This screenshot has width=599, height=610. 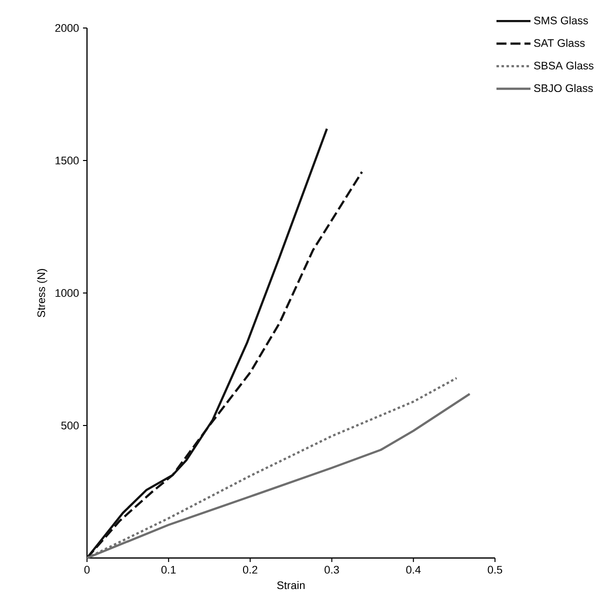 I want to click on y-axis-title: Stress (N), so click(x=42, y=293).